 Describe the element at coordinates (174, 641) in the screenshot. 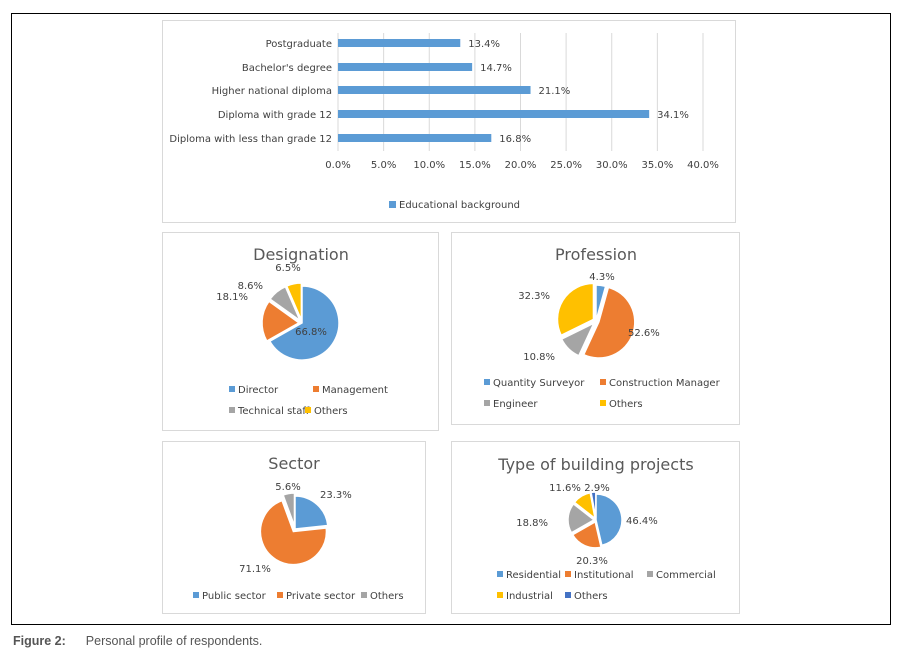

I see `caption-text: Personal profile of respondents.` at that location.